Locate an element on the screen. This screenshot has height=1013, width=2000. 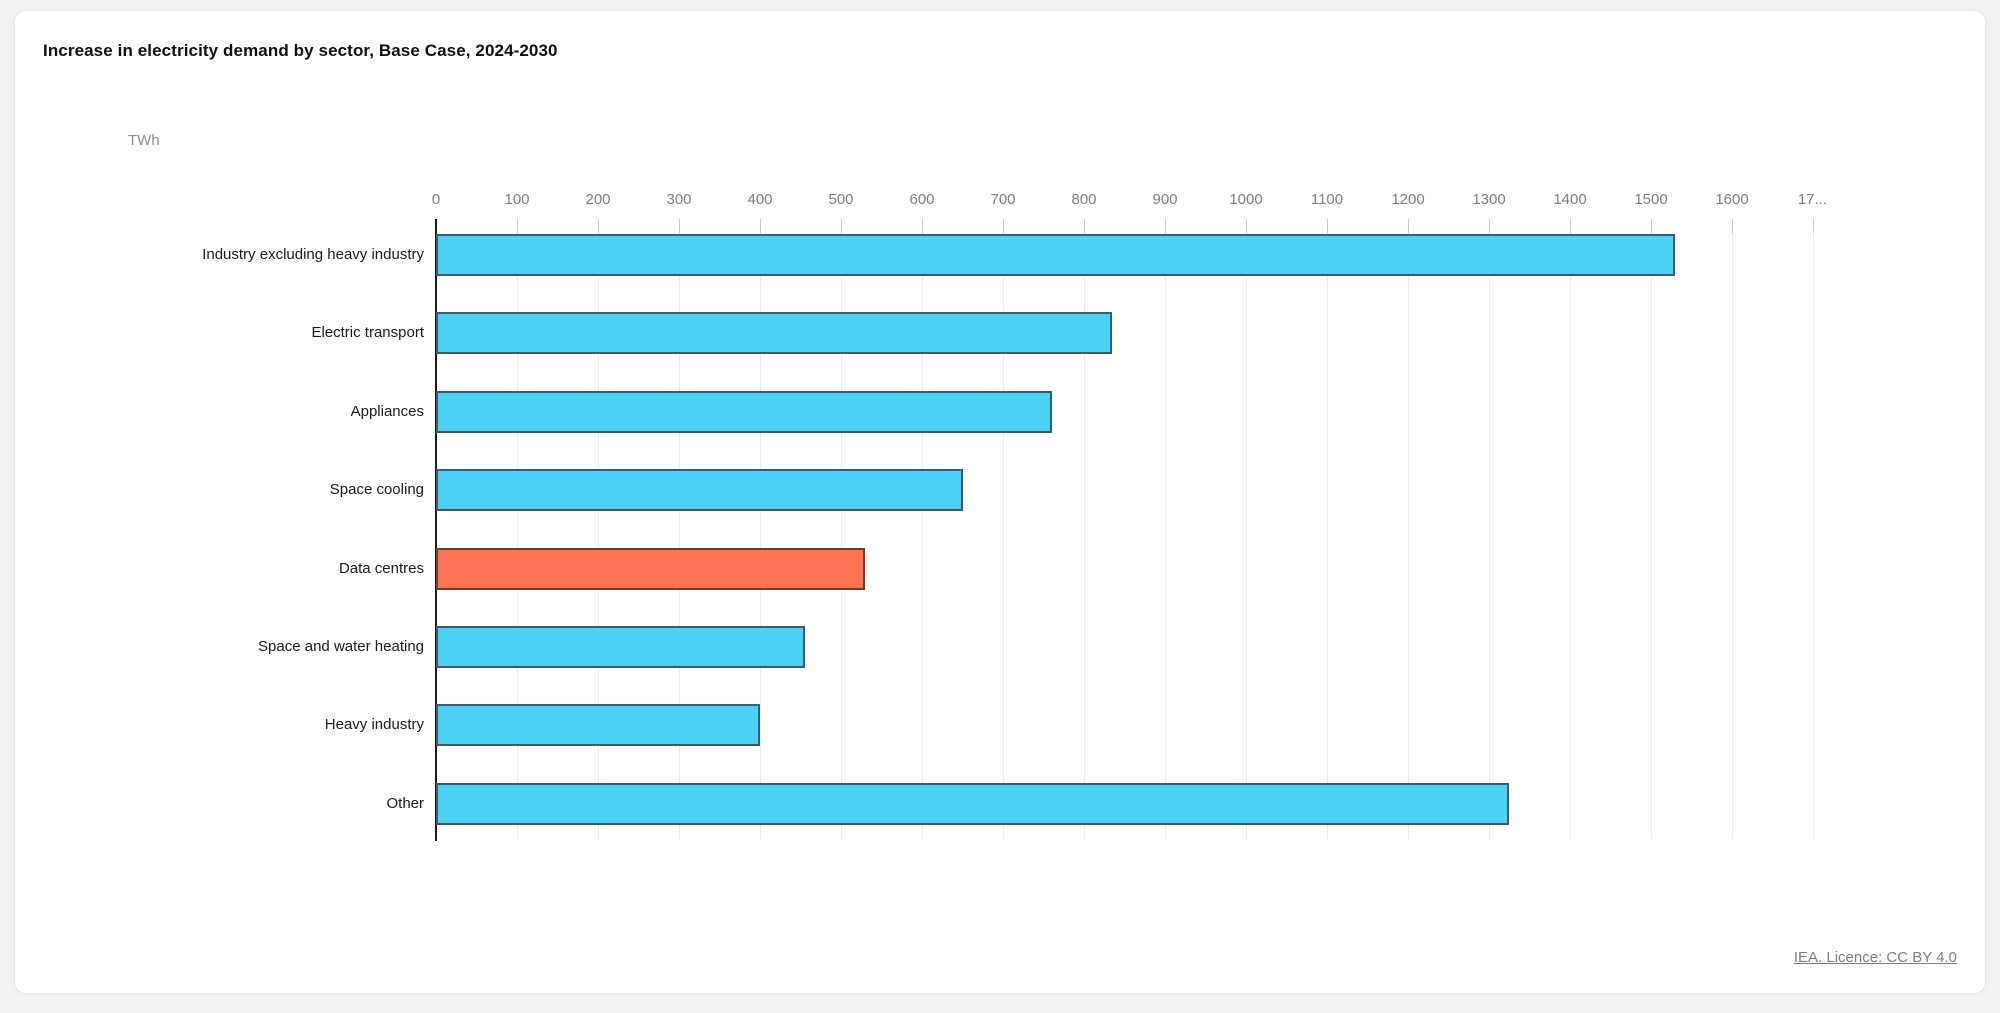
bar-appliances is located at coordinates (744, 412).